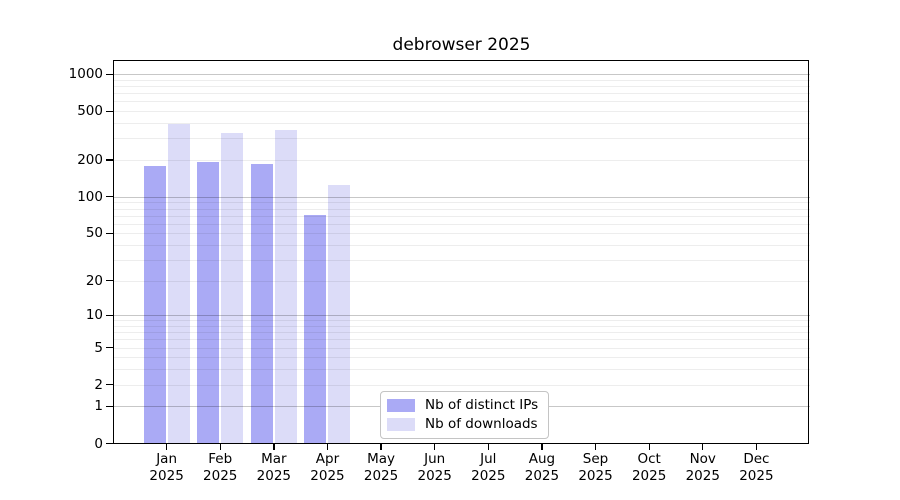 The width and height of the screenshot is (900, 500). I want to click on x-tick-label: Nov 2025, so click(703, 467).